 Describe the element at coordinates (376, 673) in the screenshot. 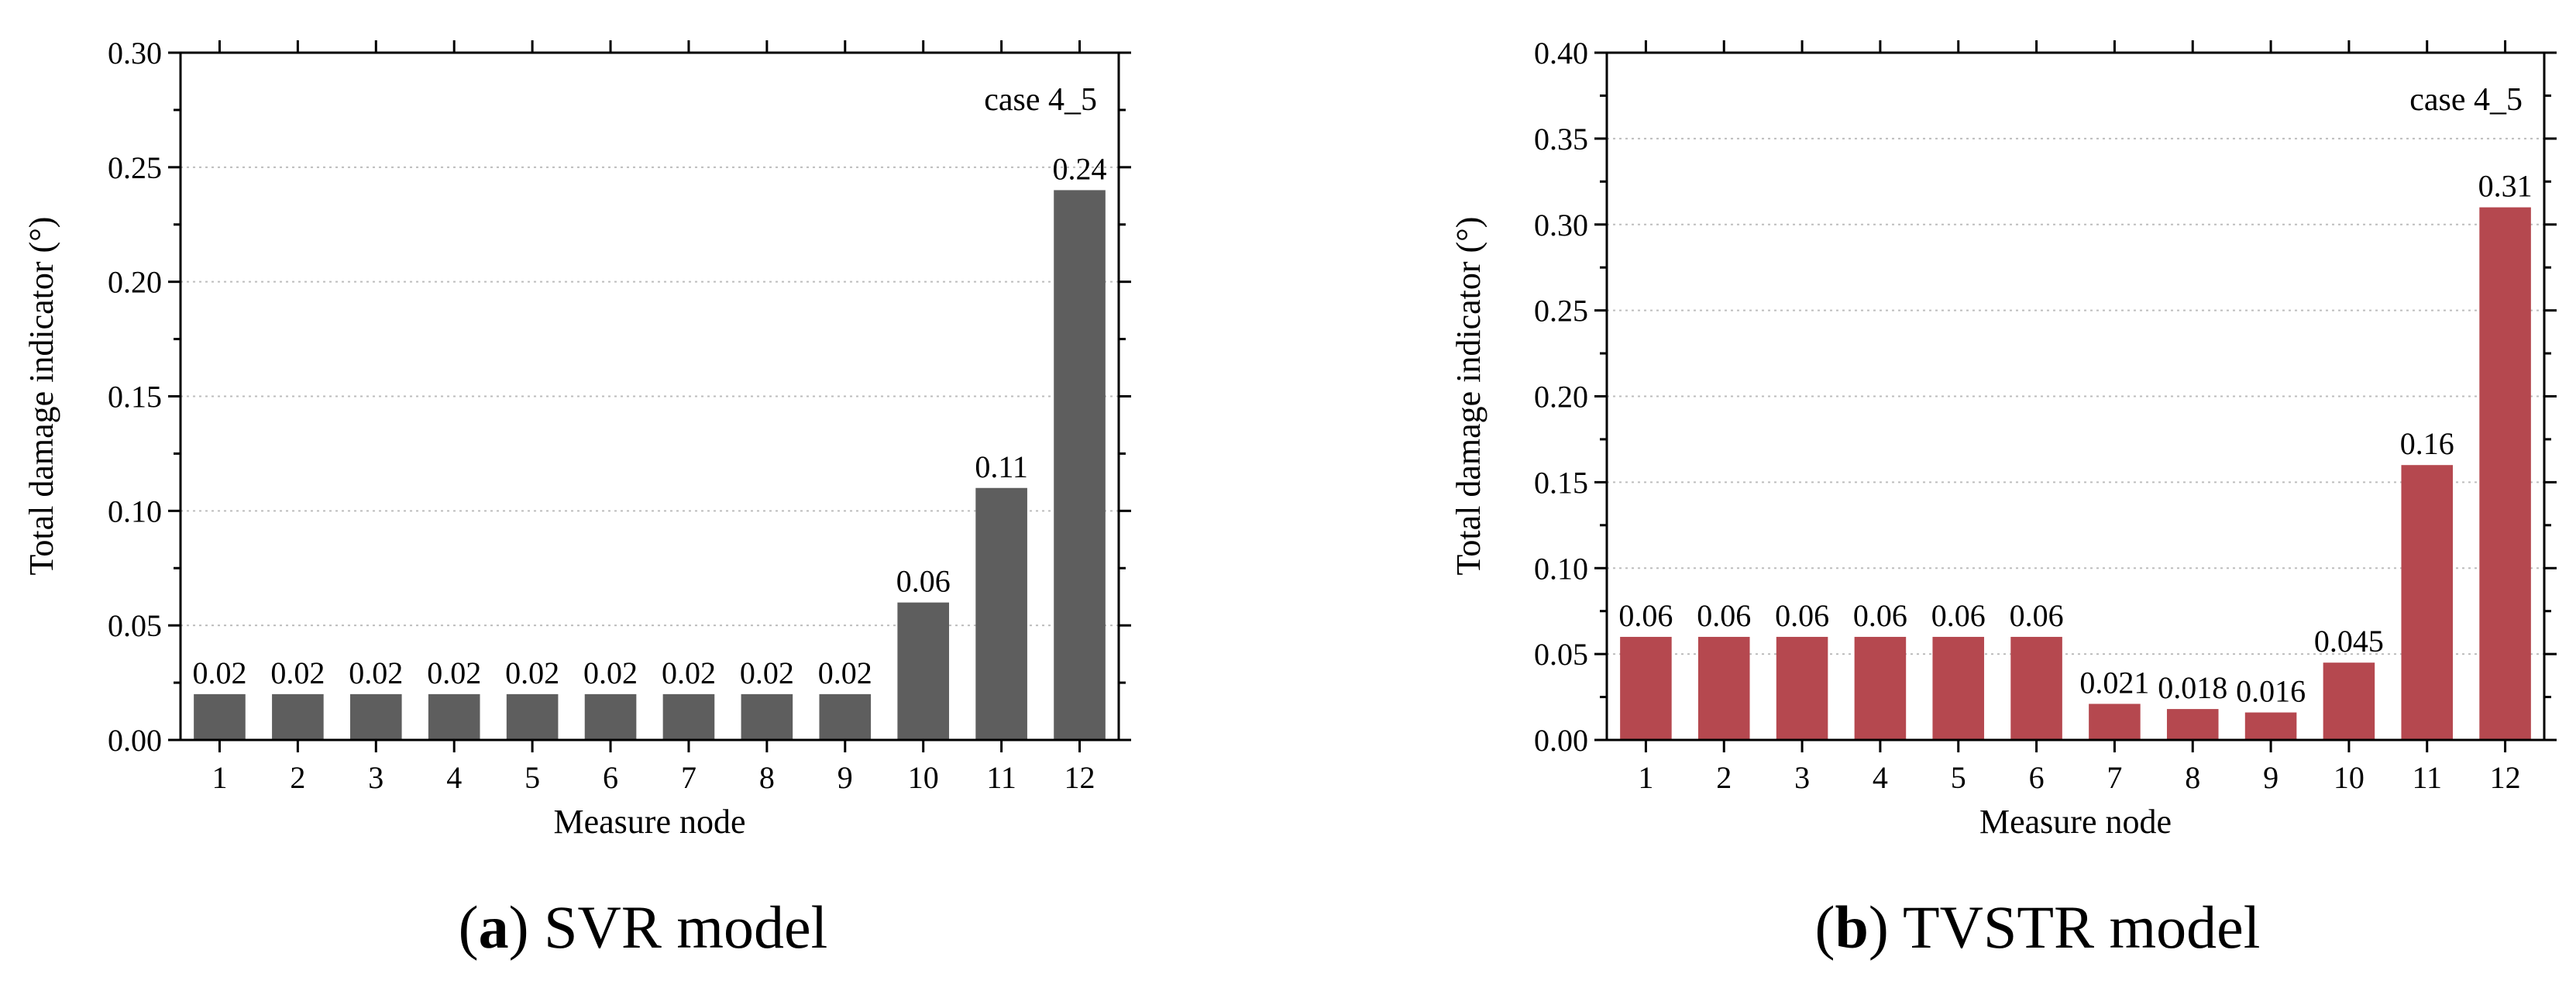

I see `data-label-node-3: 0.02` at that location.